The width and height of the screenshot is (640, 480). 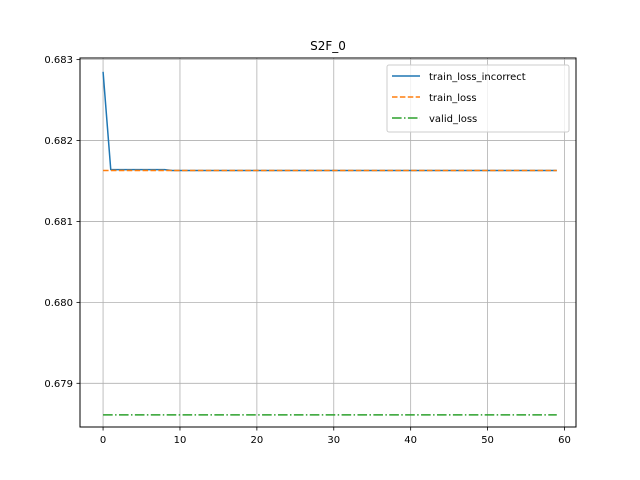 What do you see at coordinates (58, 384) in the screenshot?
I see `y-tick-label: 0.679` at bounding box center [58, 384].